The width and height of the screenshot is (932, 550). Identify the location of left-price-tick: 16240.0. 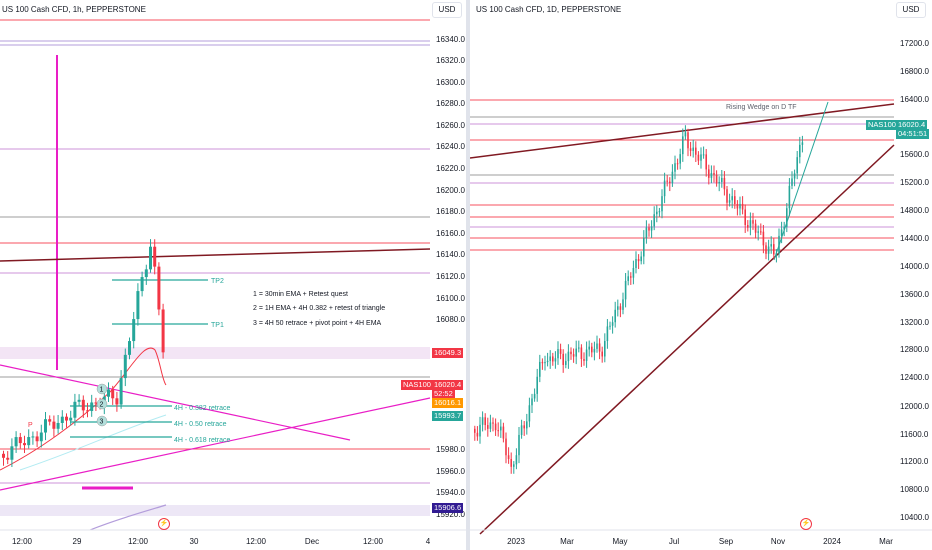
(450, 146).